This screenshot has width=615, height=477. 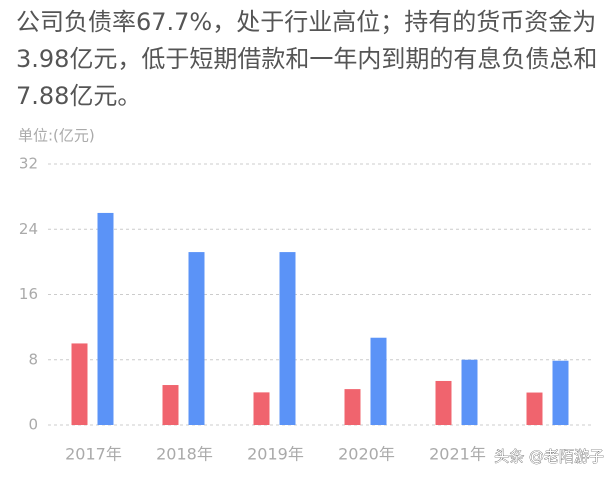 What do you see at coordinates (366, 454) in the screenshot?
I see `x-tick-label: 2020年` at bounding box center [366, 454].